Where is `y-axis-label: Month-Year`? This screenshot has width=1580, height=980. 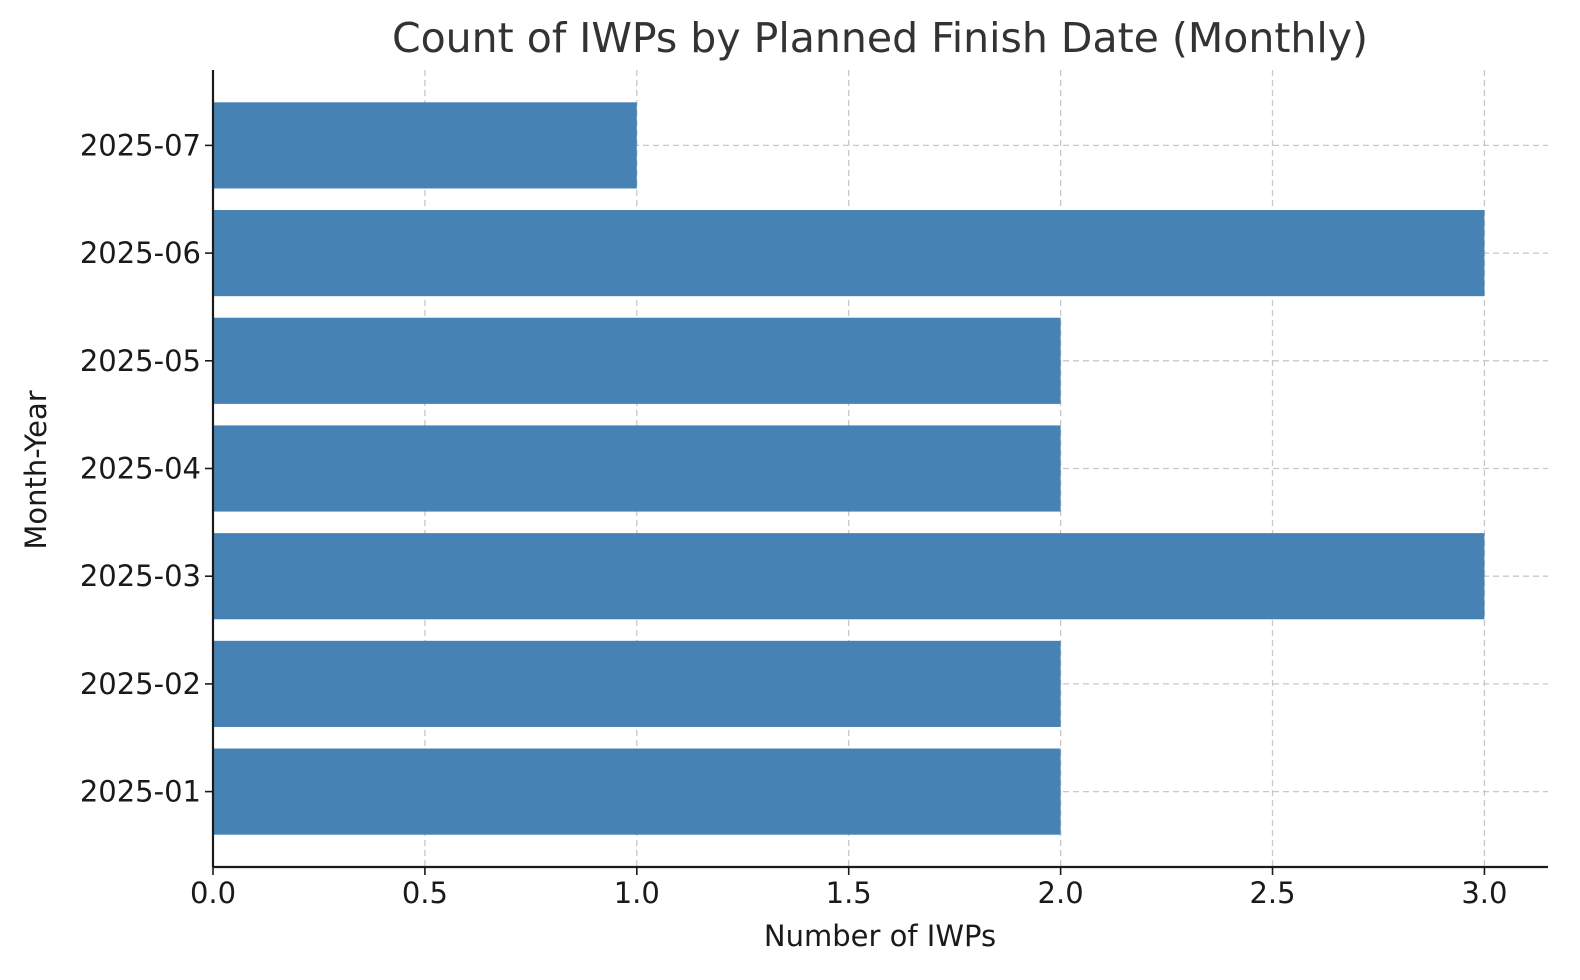 y-axis-label: Month-Year is located at coordinates (36, 469).